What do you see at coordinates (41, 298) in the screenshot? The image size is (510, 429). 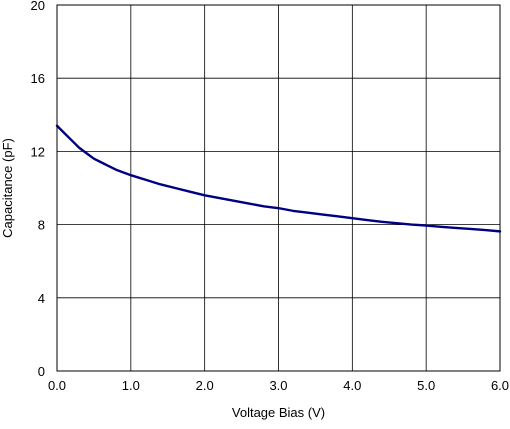 I see `y-tick-label: 4` at bounding box center [41, 298].